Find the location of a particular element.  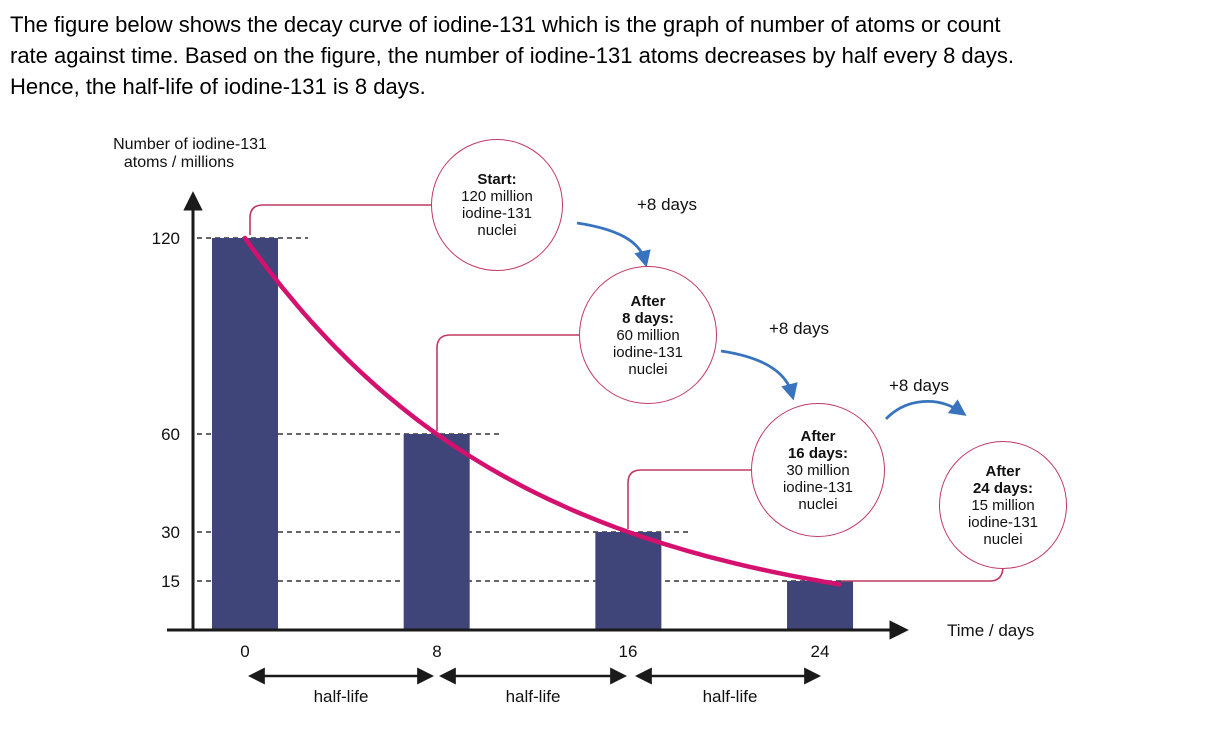

x-tick-label: 24 is located at coordinates (820, 651).